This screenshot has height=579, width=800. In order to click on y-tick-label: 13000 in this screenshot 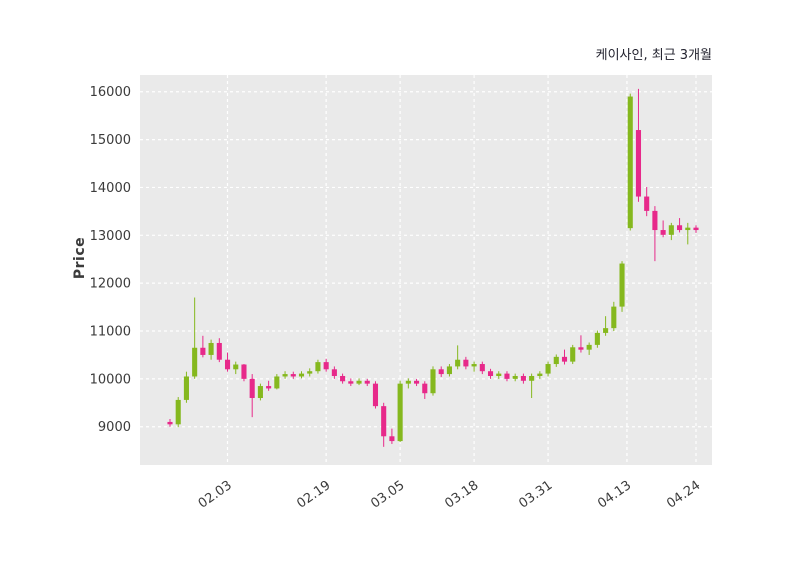, I will do `click(110, 236)`.